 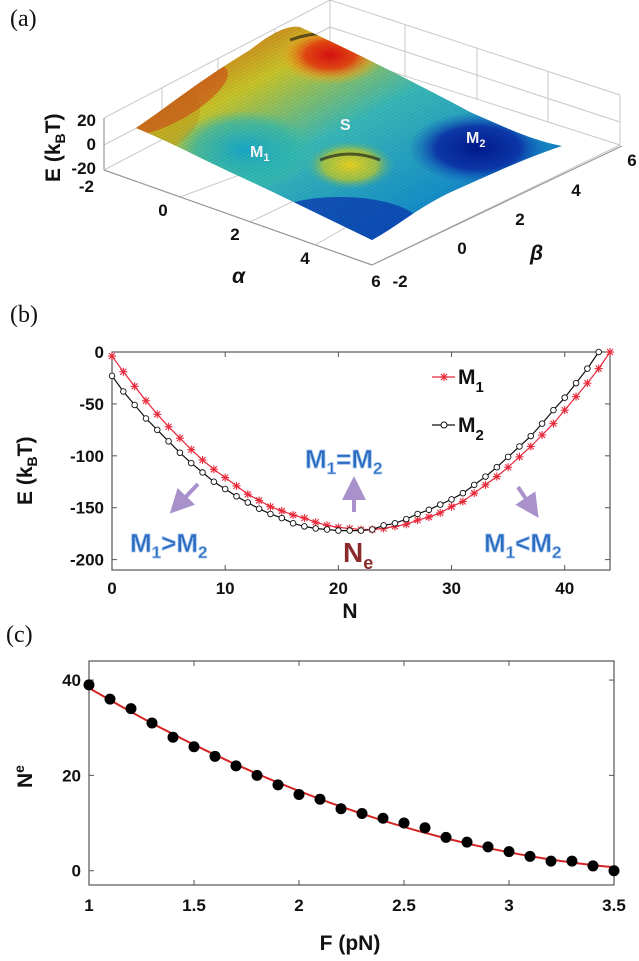 I want to click on force-axis-title: F (pN), so click(x=350, y=943).